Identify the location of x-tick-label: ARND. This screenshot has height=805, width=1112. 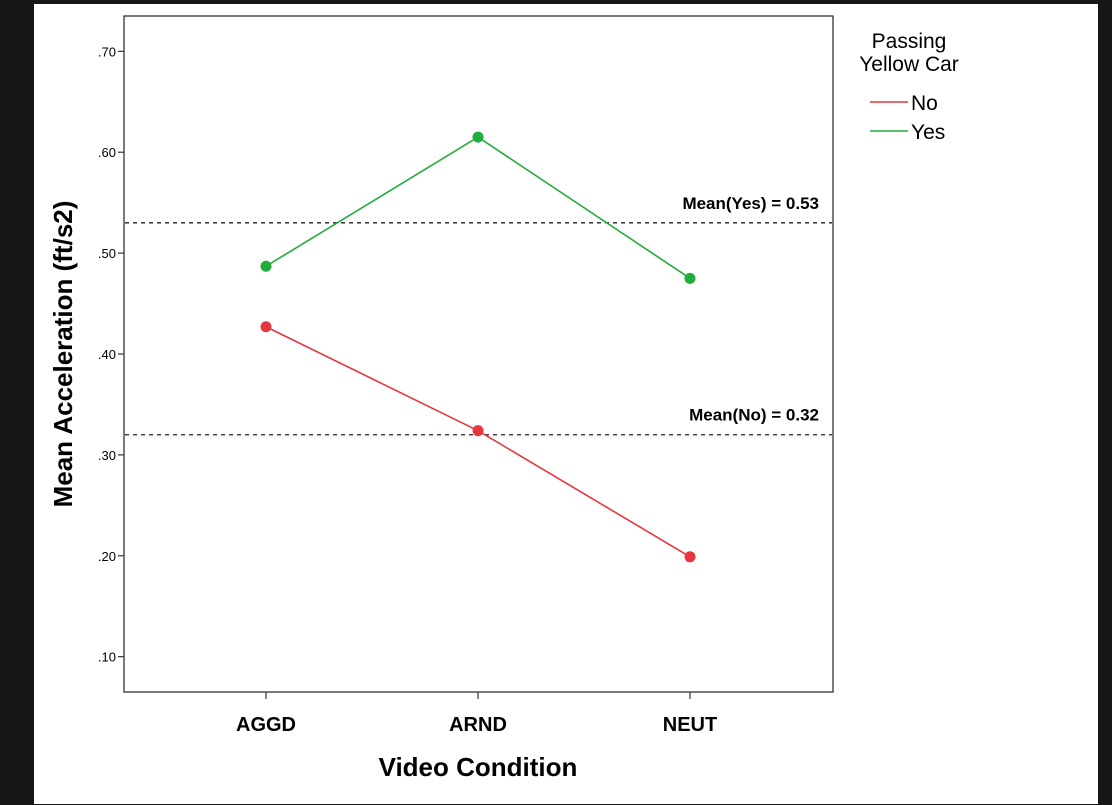
(478, 725).